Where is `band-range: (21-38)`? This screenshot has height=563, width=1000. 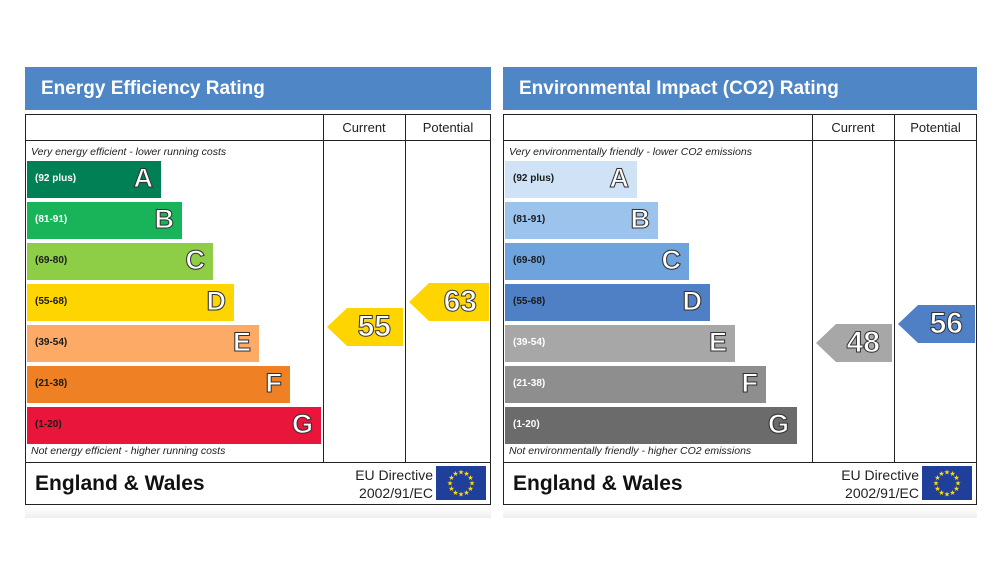 band-range: (21-38) is located at coordinates (529, 383).